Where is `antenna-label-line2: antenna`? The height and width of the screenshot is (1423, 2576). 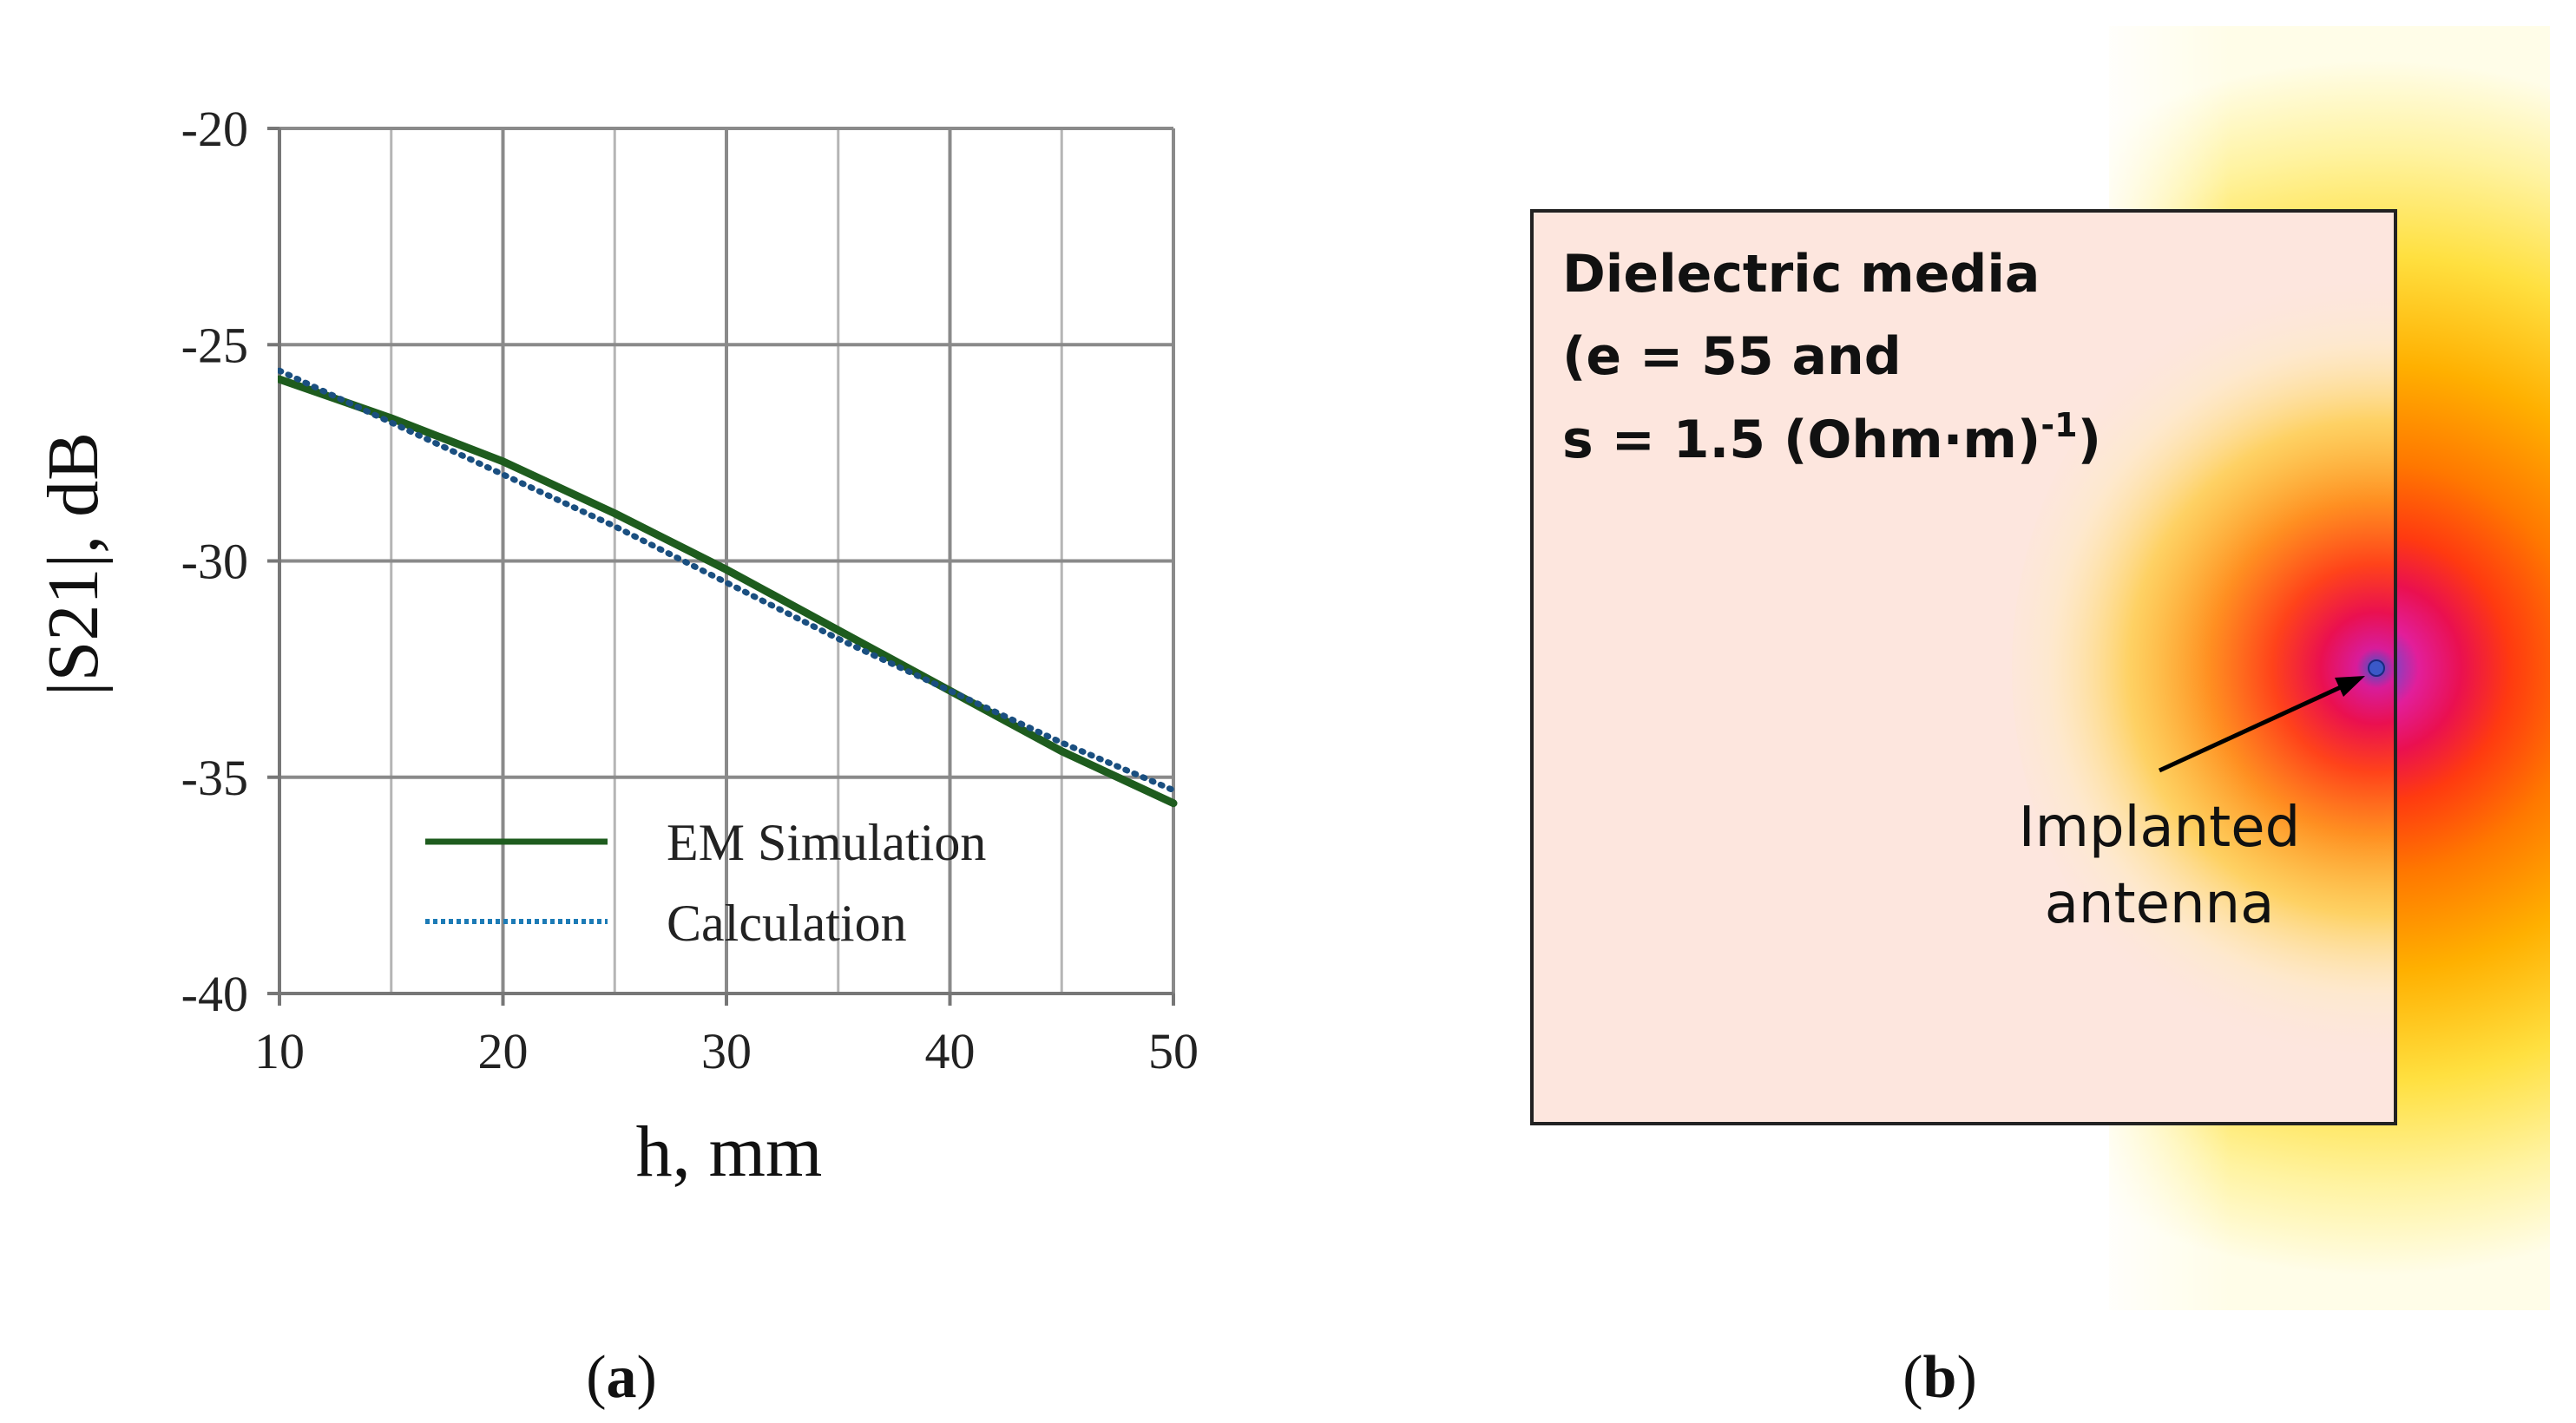 antenna-label-line2: antenna is located at coordinates (2160, 904).